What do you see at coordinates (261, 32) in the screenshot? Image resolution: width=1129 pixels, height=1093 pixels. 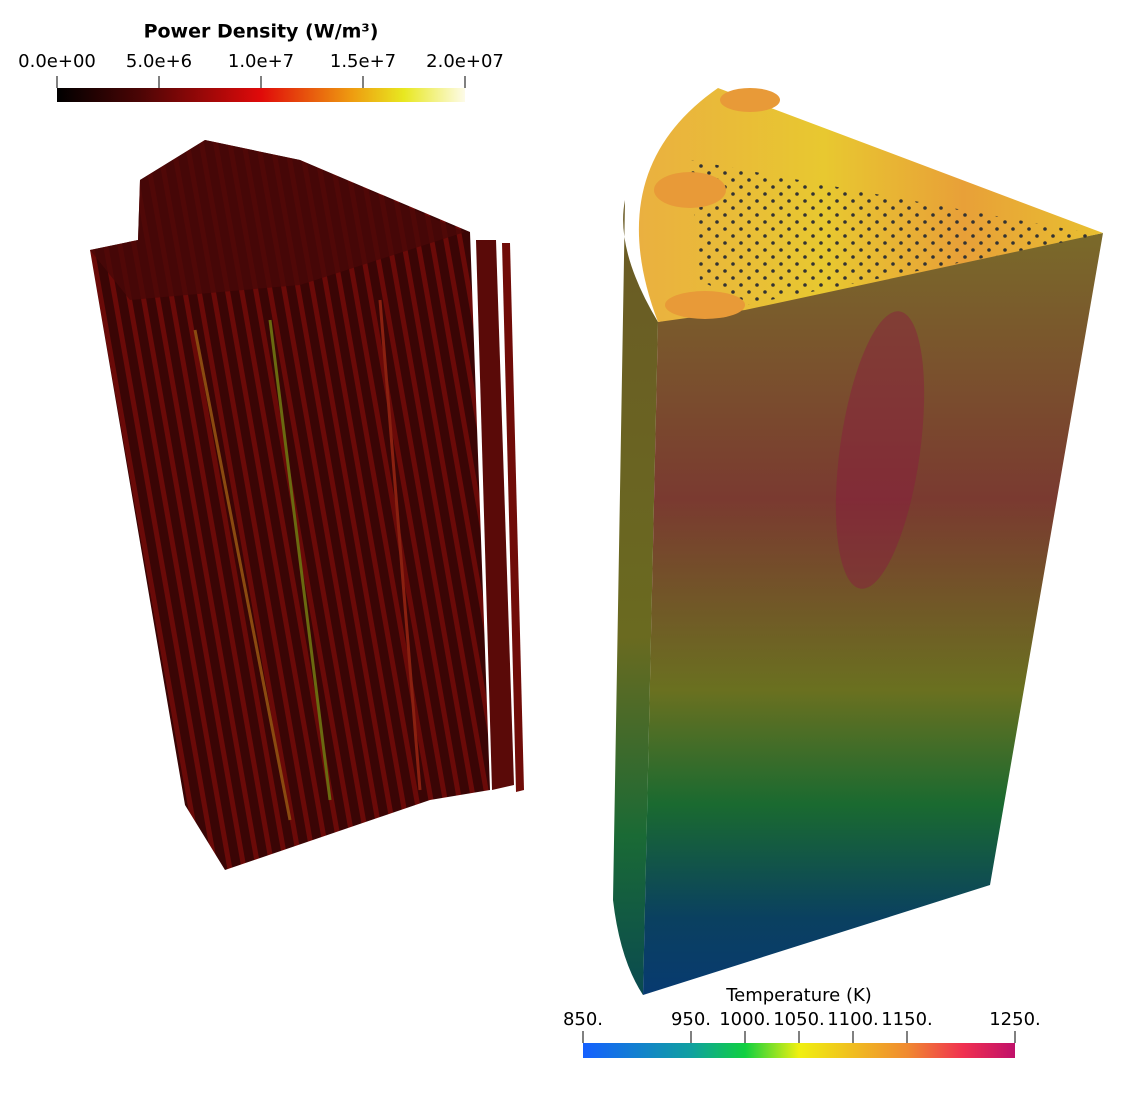 I see `colorbar-title: Power Density (W/m³)` at bounding box center [261, 32].